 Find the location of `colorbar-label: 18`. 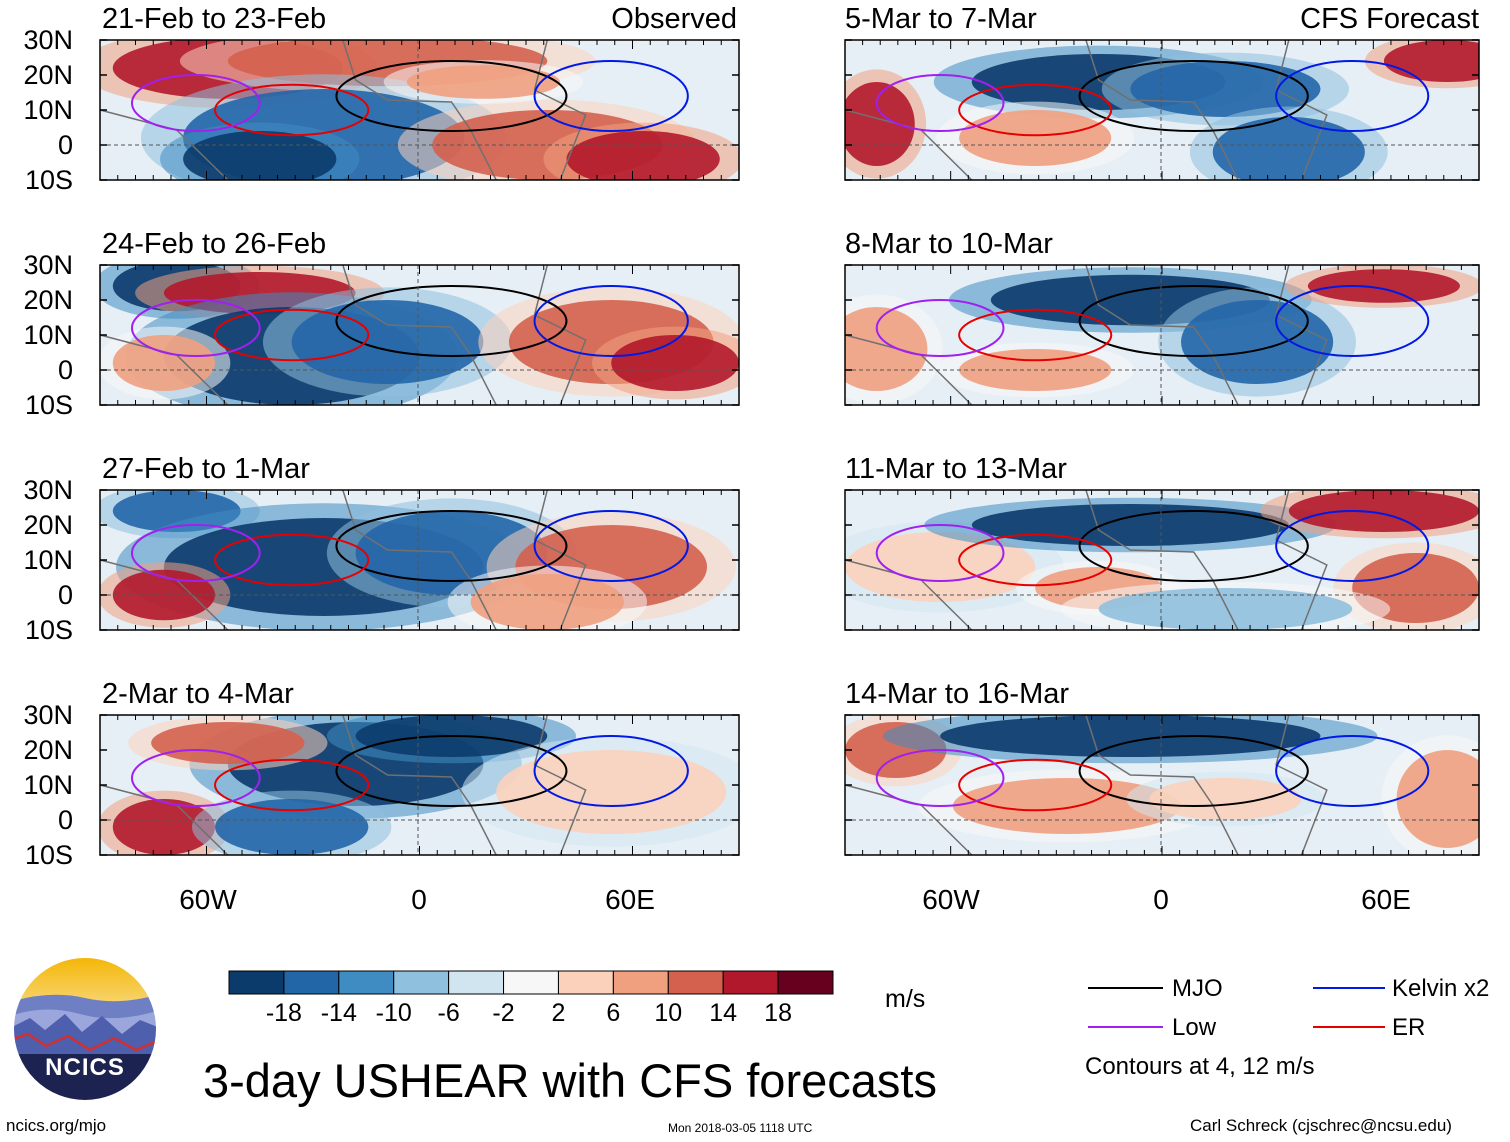

colorbar-label: 18 is located at coordinates (778, 1013).